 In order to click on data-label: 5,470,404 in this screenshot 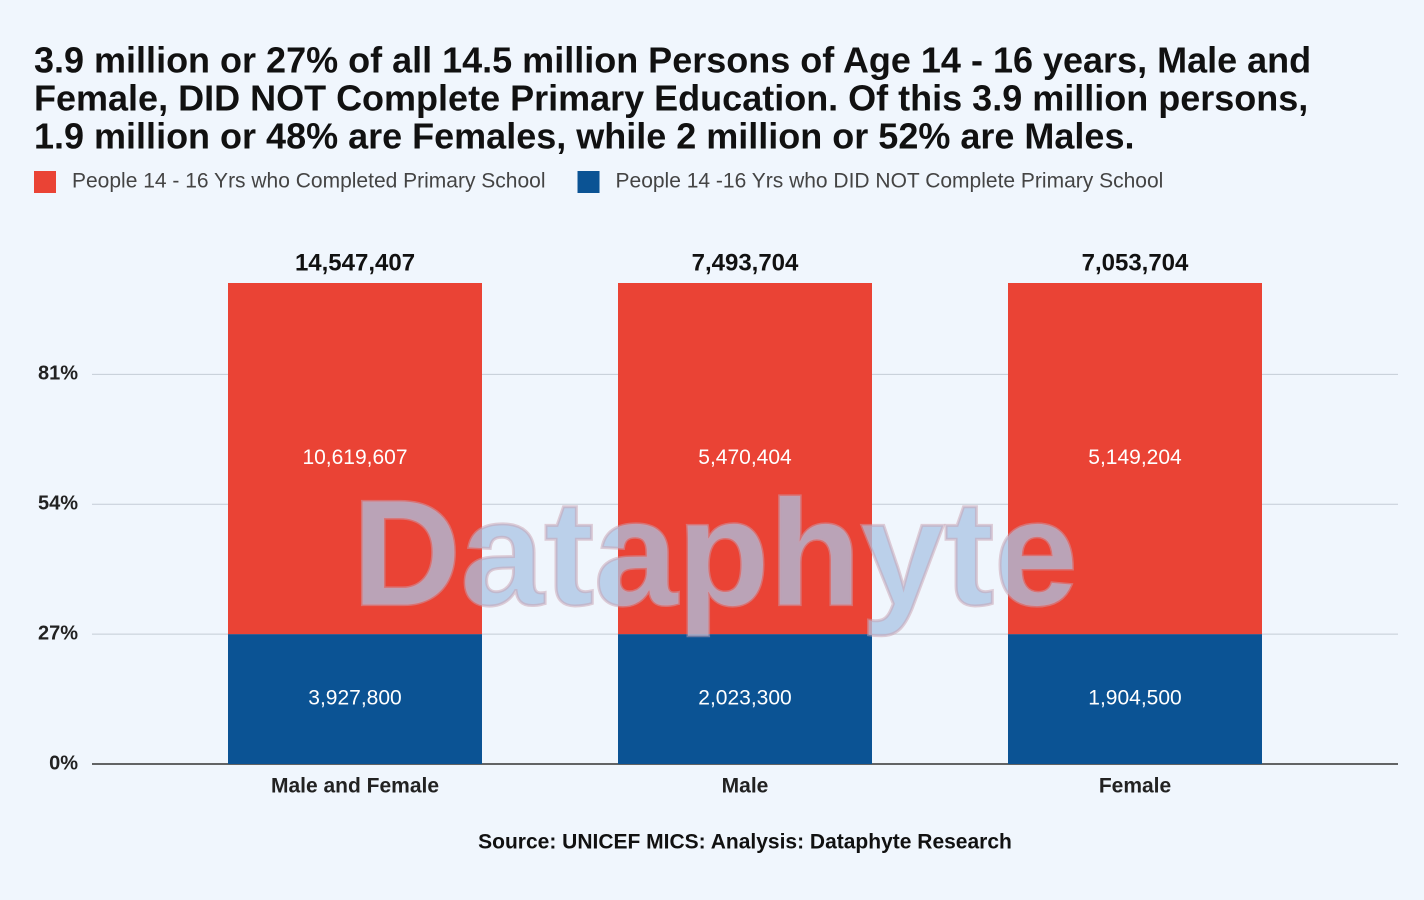, I will do `click(745, 457)`.